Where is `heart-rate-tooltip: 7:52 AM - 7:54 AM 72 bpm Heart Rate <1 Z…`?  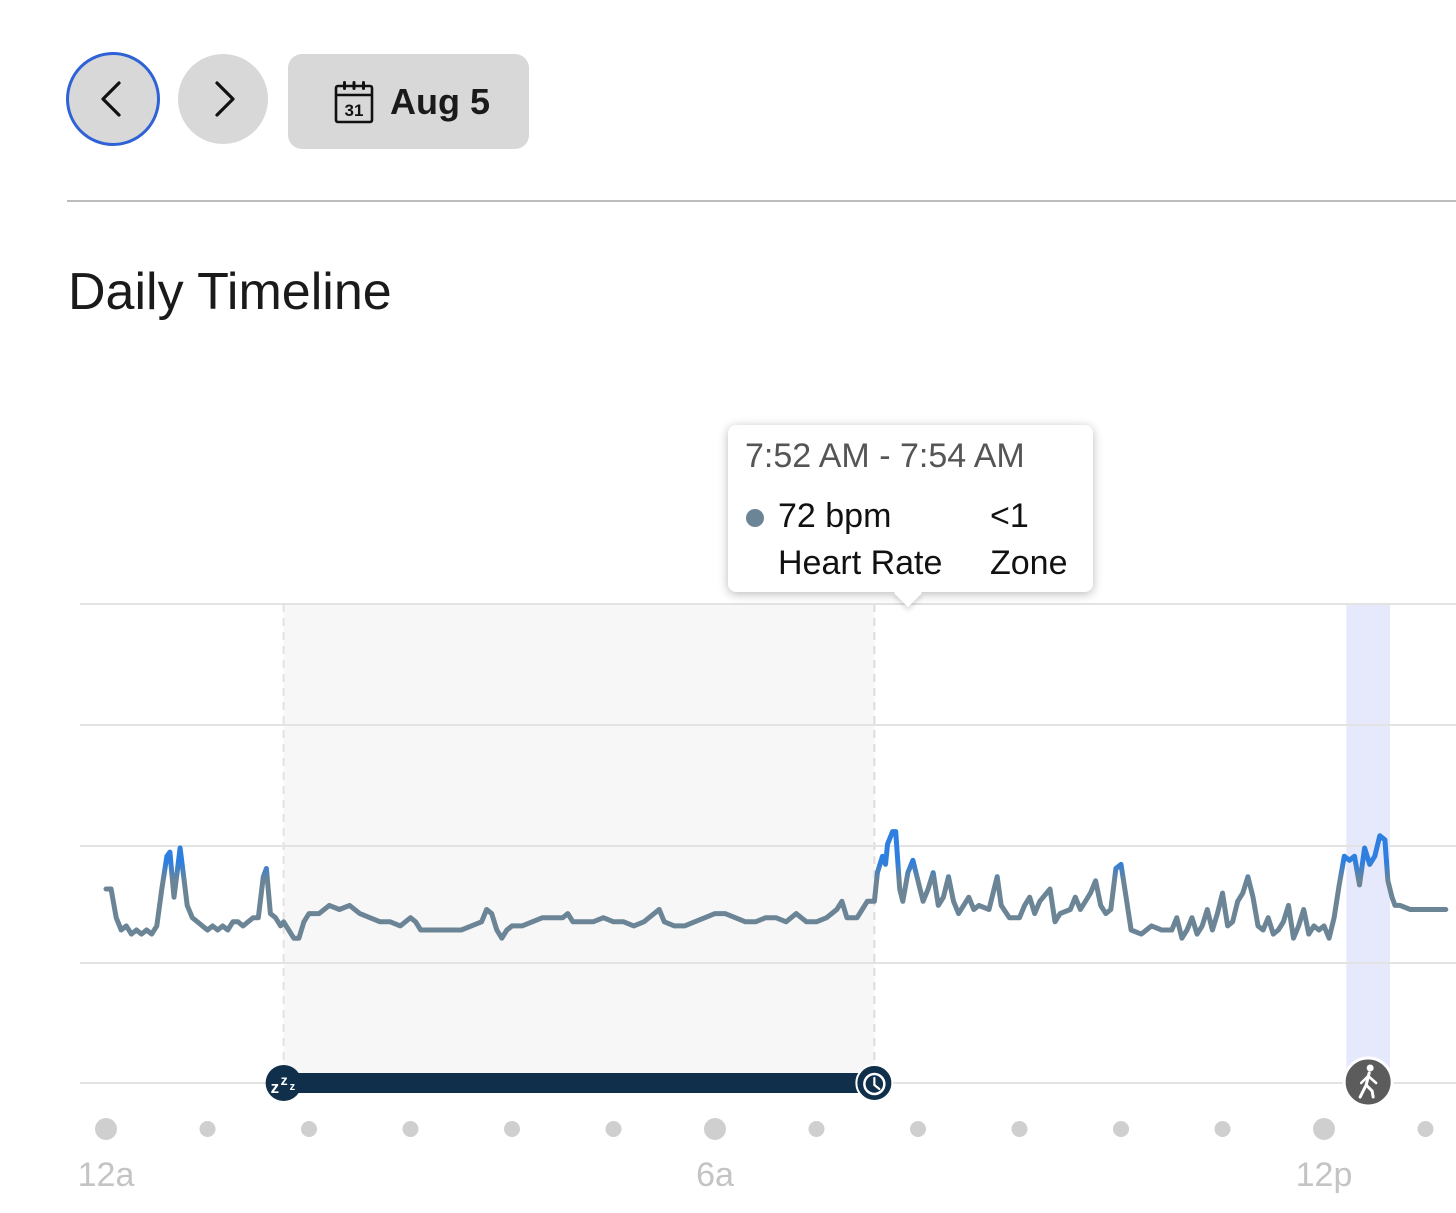
heart-rate-tooltip: 7:52 AM - 7:54 AM 72 bpm Heart Rate <1 Z… is located at coordinates (910, 508).